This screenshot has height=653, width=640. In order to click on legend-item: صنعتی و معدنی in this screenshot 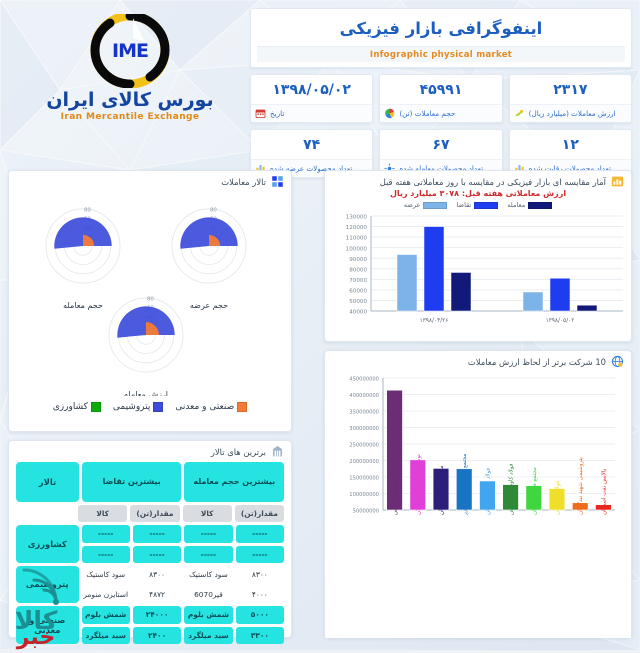, I will do `click(211, 407)`.